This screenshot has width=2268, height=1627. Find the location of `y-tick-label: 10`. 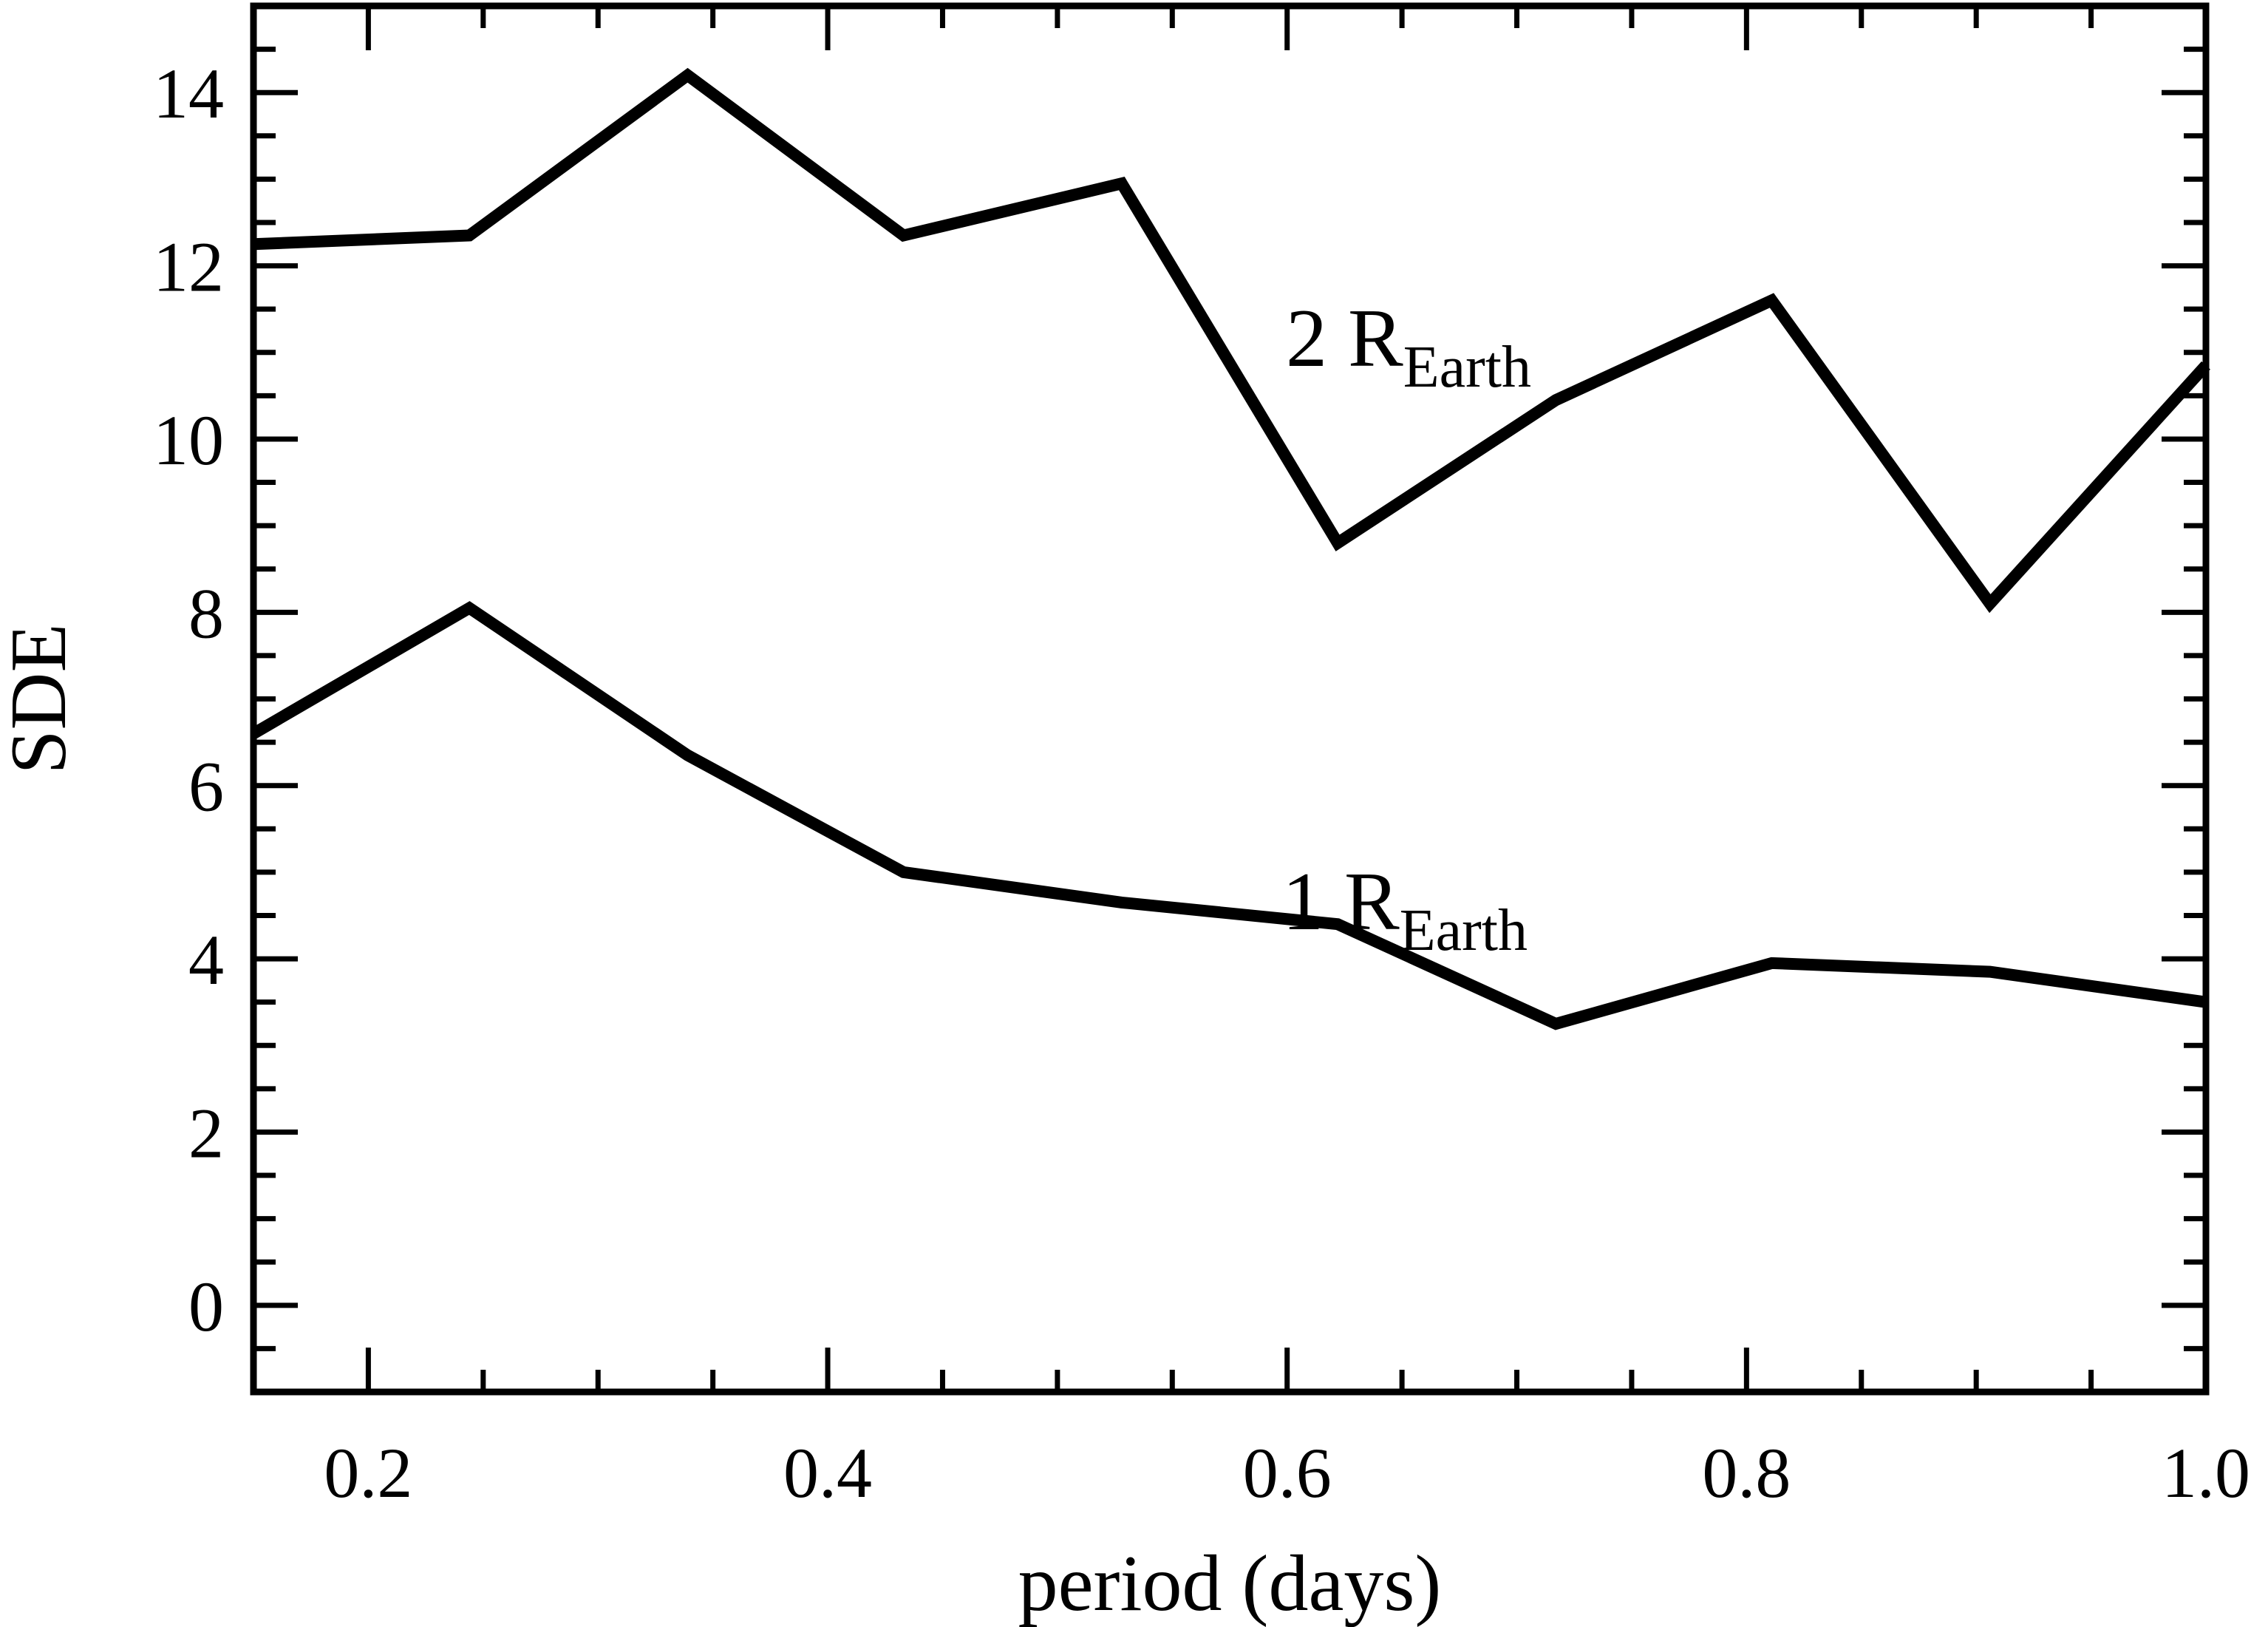

y-tick-label: 10 is located at coordinates (188, 440).